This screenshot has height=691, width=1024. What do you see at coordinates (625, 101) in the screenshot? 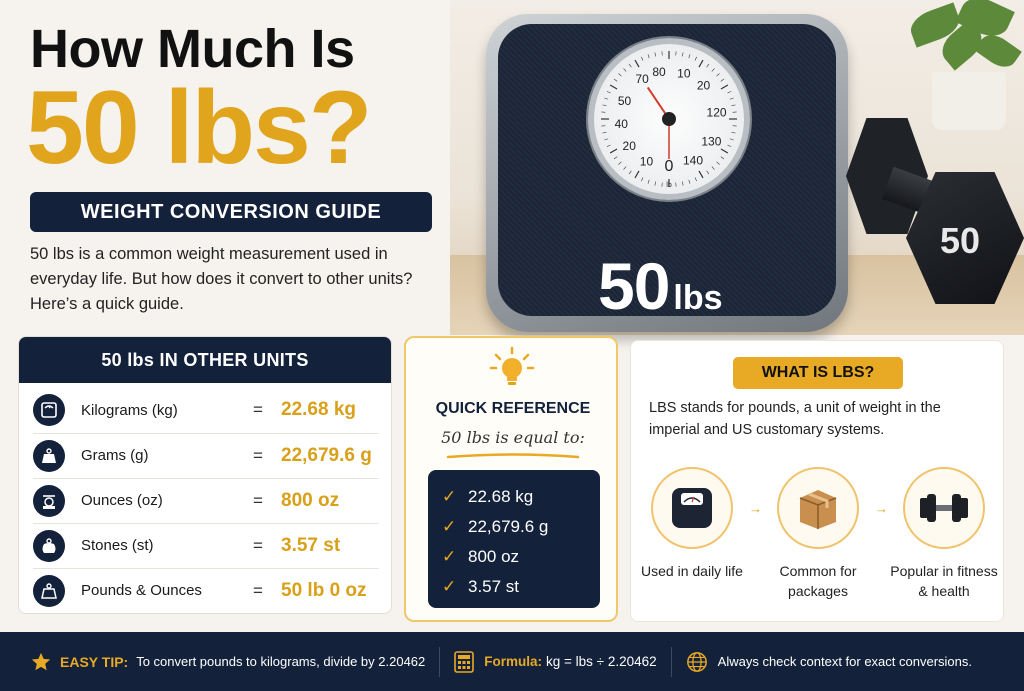
I see `dial-number: 50` at bounding box center [625, 101].